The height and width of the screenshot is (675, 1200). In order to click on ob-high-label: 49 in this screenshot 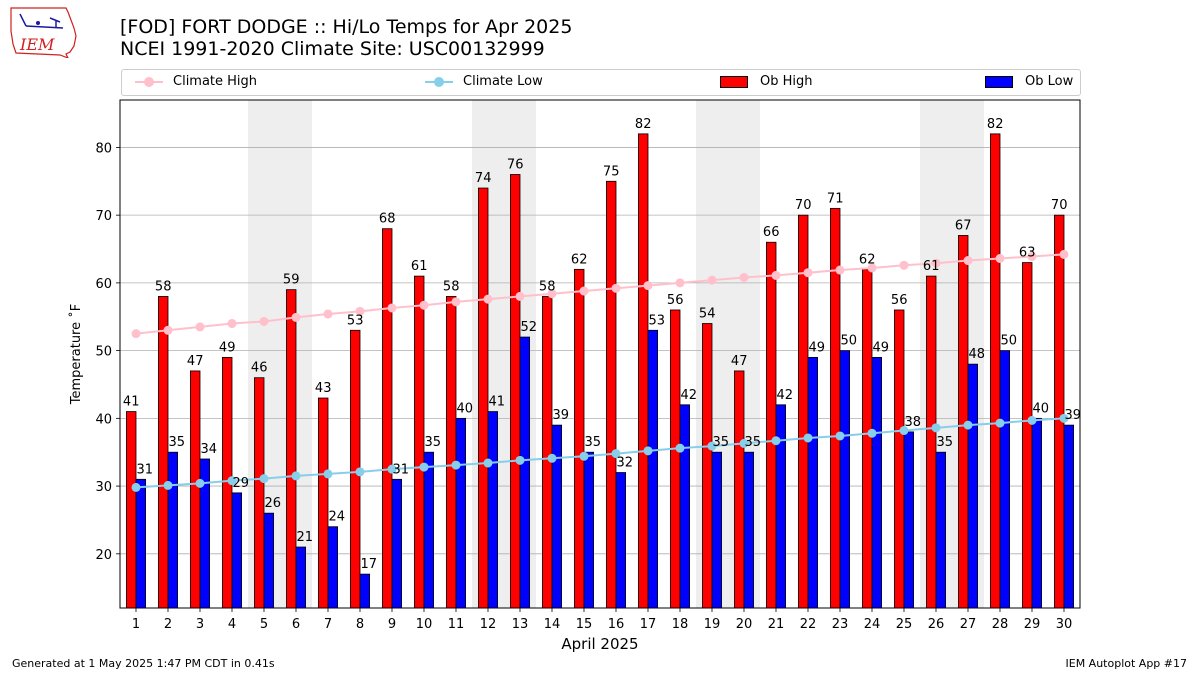, I will do `click(227, 347)`.